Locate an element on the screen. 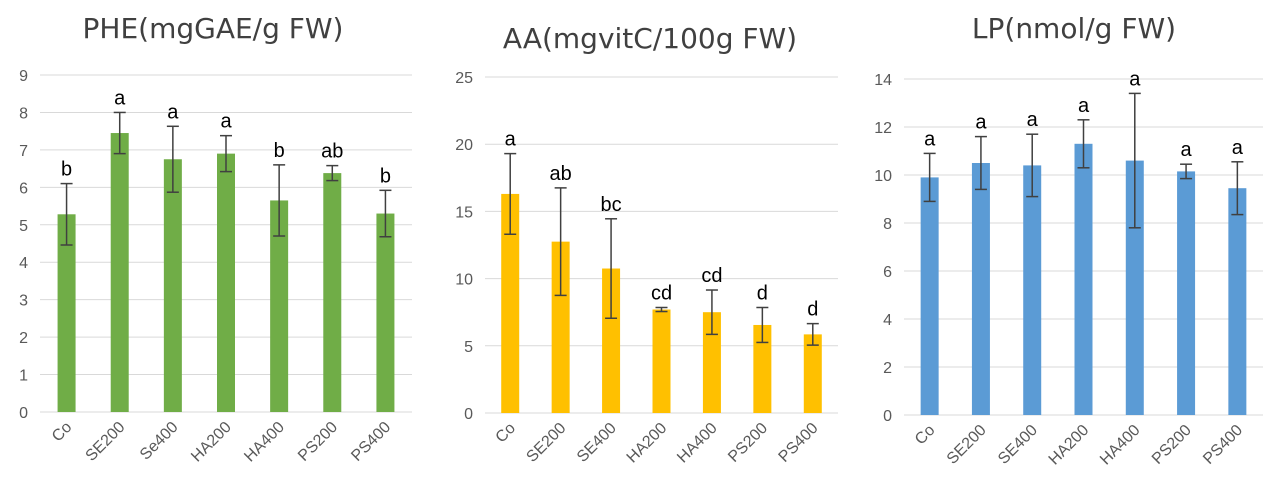 The height and width of the screenshot is (481, 1276). phe-category-label: Co is located at coordinates (62, 432).